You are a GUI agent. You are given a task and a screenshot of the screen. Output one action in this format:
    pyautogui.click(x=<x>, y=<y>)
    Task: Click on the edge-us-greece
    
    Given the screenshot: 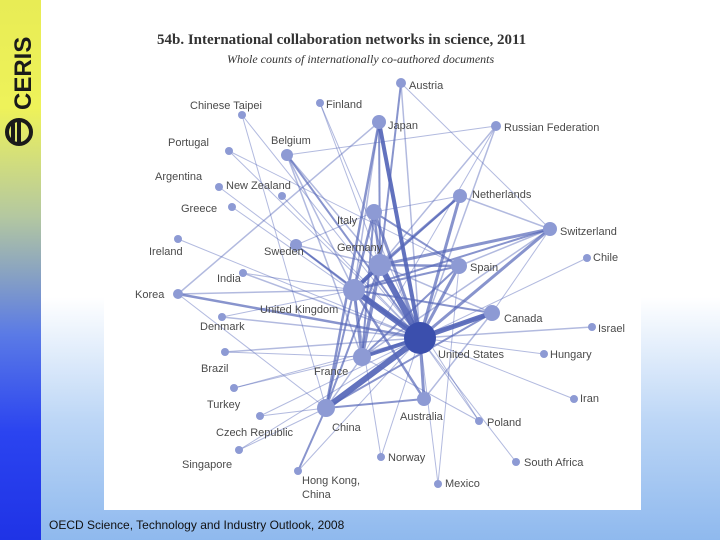 What is the action you would take?
    pyautogui.click(x=326, y=272)
    